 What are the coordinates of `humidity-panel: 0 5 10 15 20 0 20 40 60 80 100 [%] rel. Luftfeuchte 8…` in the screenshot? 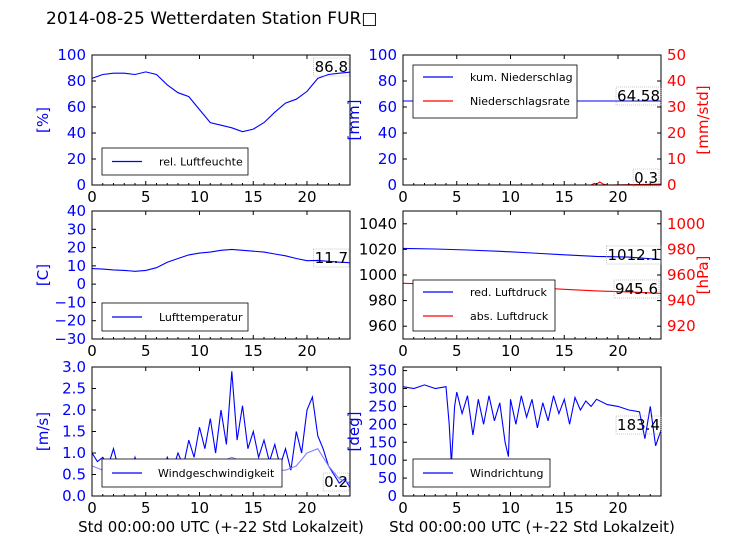 It's located at (192, 126).